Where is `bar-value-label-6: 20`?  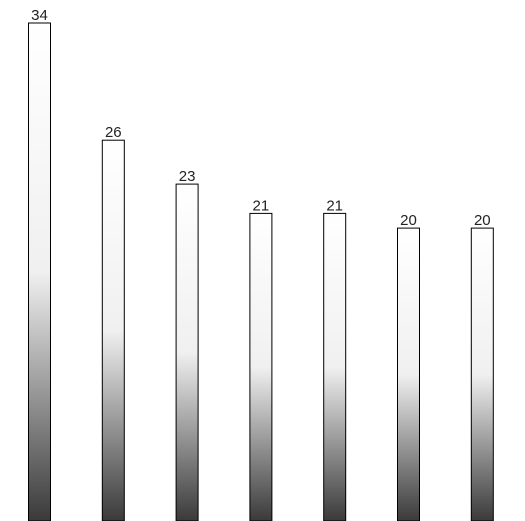 bar-value-label-6: 20 is located at coordinates (408, 220).